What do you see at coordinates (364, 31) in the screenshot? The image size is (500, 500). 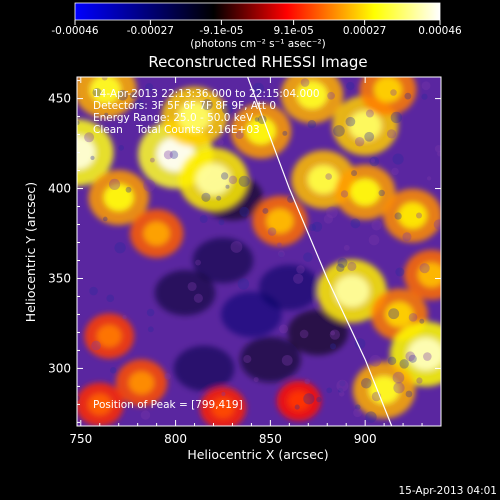 I see `colorbar-tick-label: 0.00027` at bounding box center [364, 31].